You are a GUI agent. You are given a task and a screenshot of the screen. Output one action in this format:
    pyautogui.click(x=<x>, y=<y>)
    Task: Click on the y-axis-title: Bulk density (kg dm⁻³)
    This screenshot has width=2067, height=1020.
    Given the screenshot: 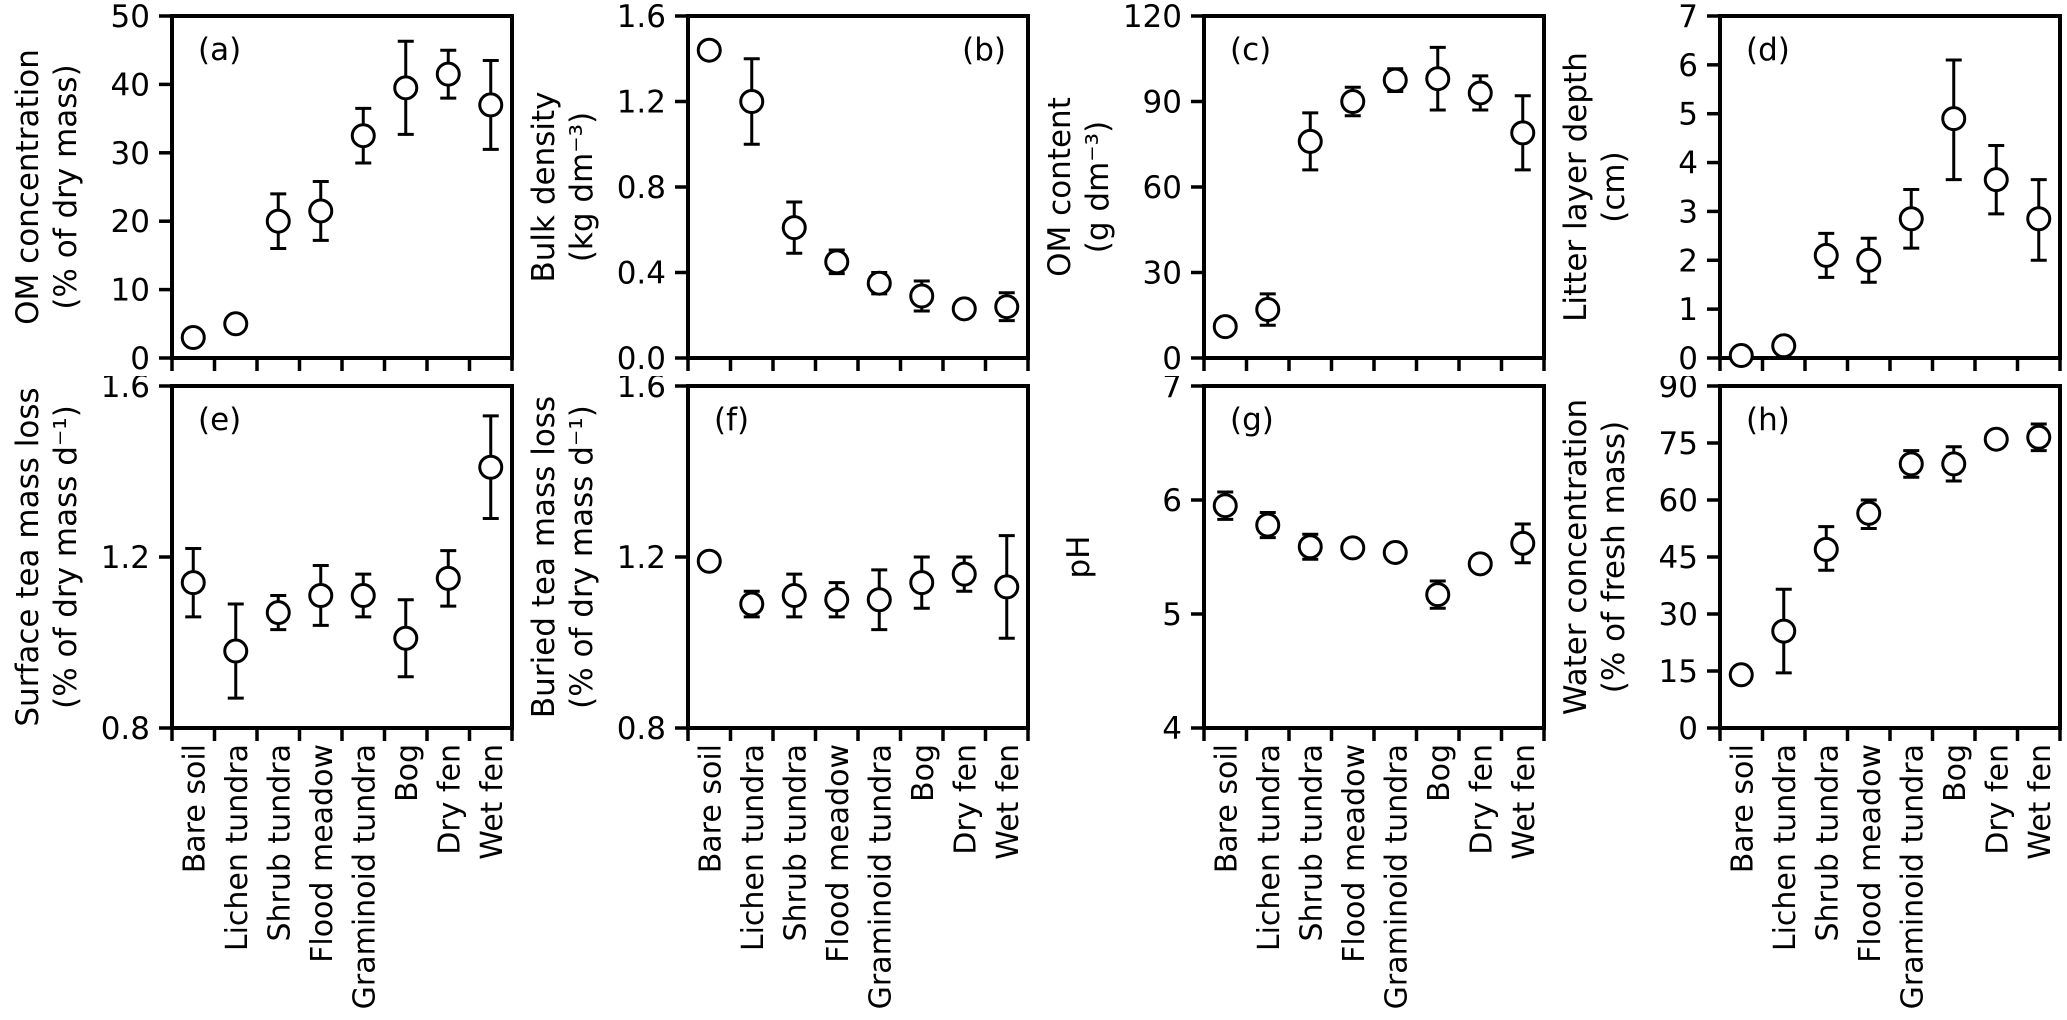 What is the action you would take?
    pyautogui.click(x=563, y=187)
    